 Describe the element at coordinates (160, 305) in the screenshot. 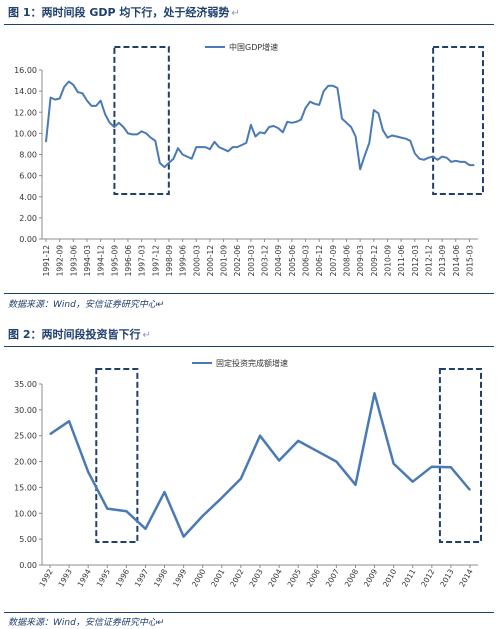

I see `figure1-source-return-mark: ↵` at that location.